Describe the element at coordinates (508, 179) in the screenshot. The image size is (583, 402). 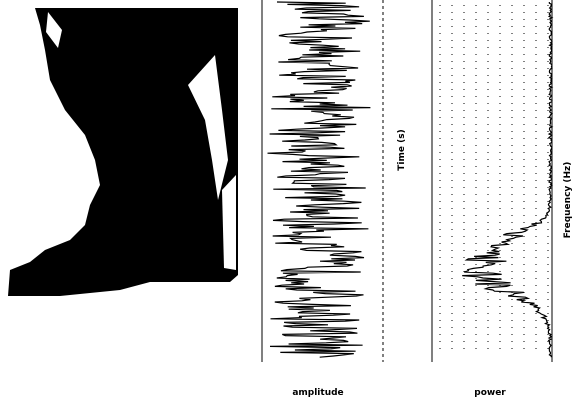
I see `spectrum-trace` at that location.